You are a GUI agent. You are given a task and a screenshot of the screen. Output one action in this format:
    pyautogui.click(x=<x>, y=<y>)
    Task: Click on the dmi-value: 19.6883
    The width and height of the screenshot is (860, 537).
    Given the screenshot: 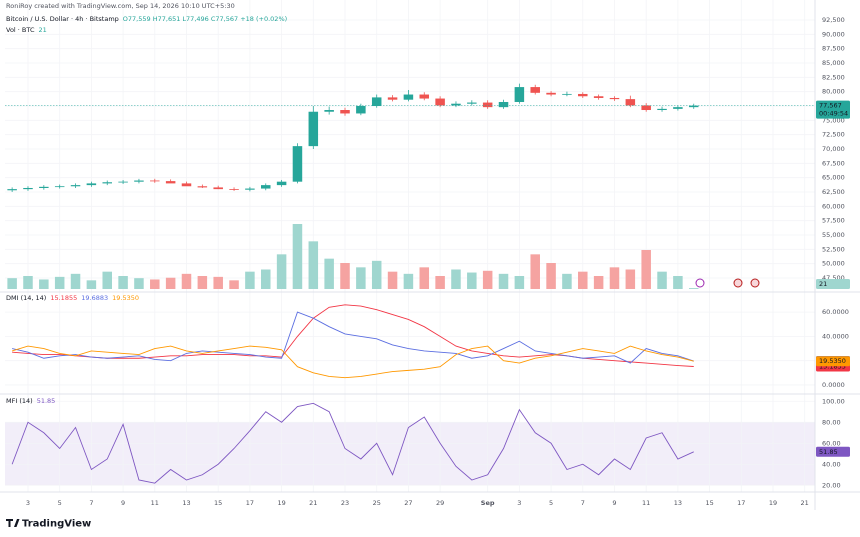 What is the action you would take?
    pyautogui.click(x=94, y=298)
    